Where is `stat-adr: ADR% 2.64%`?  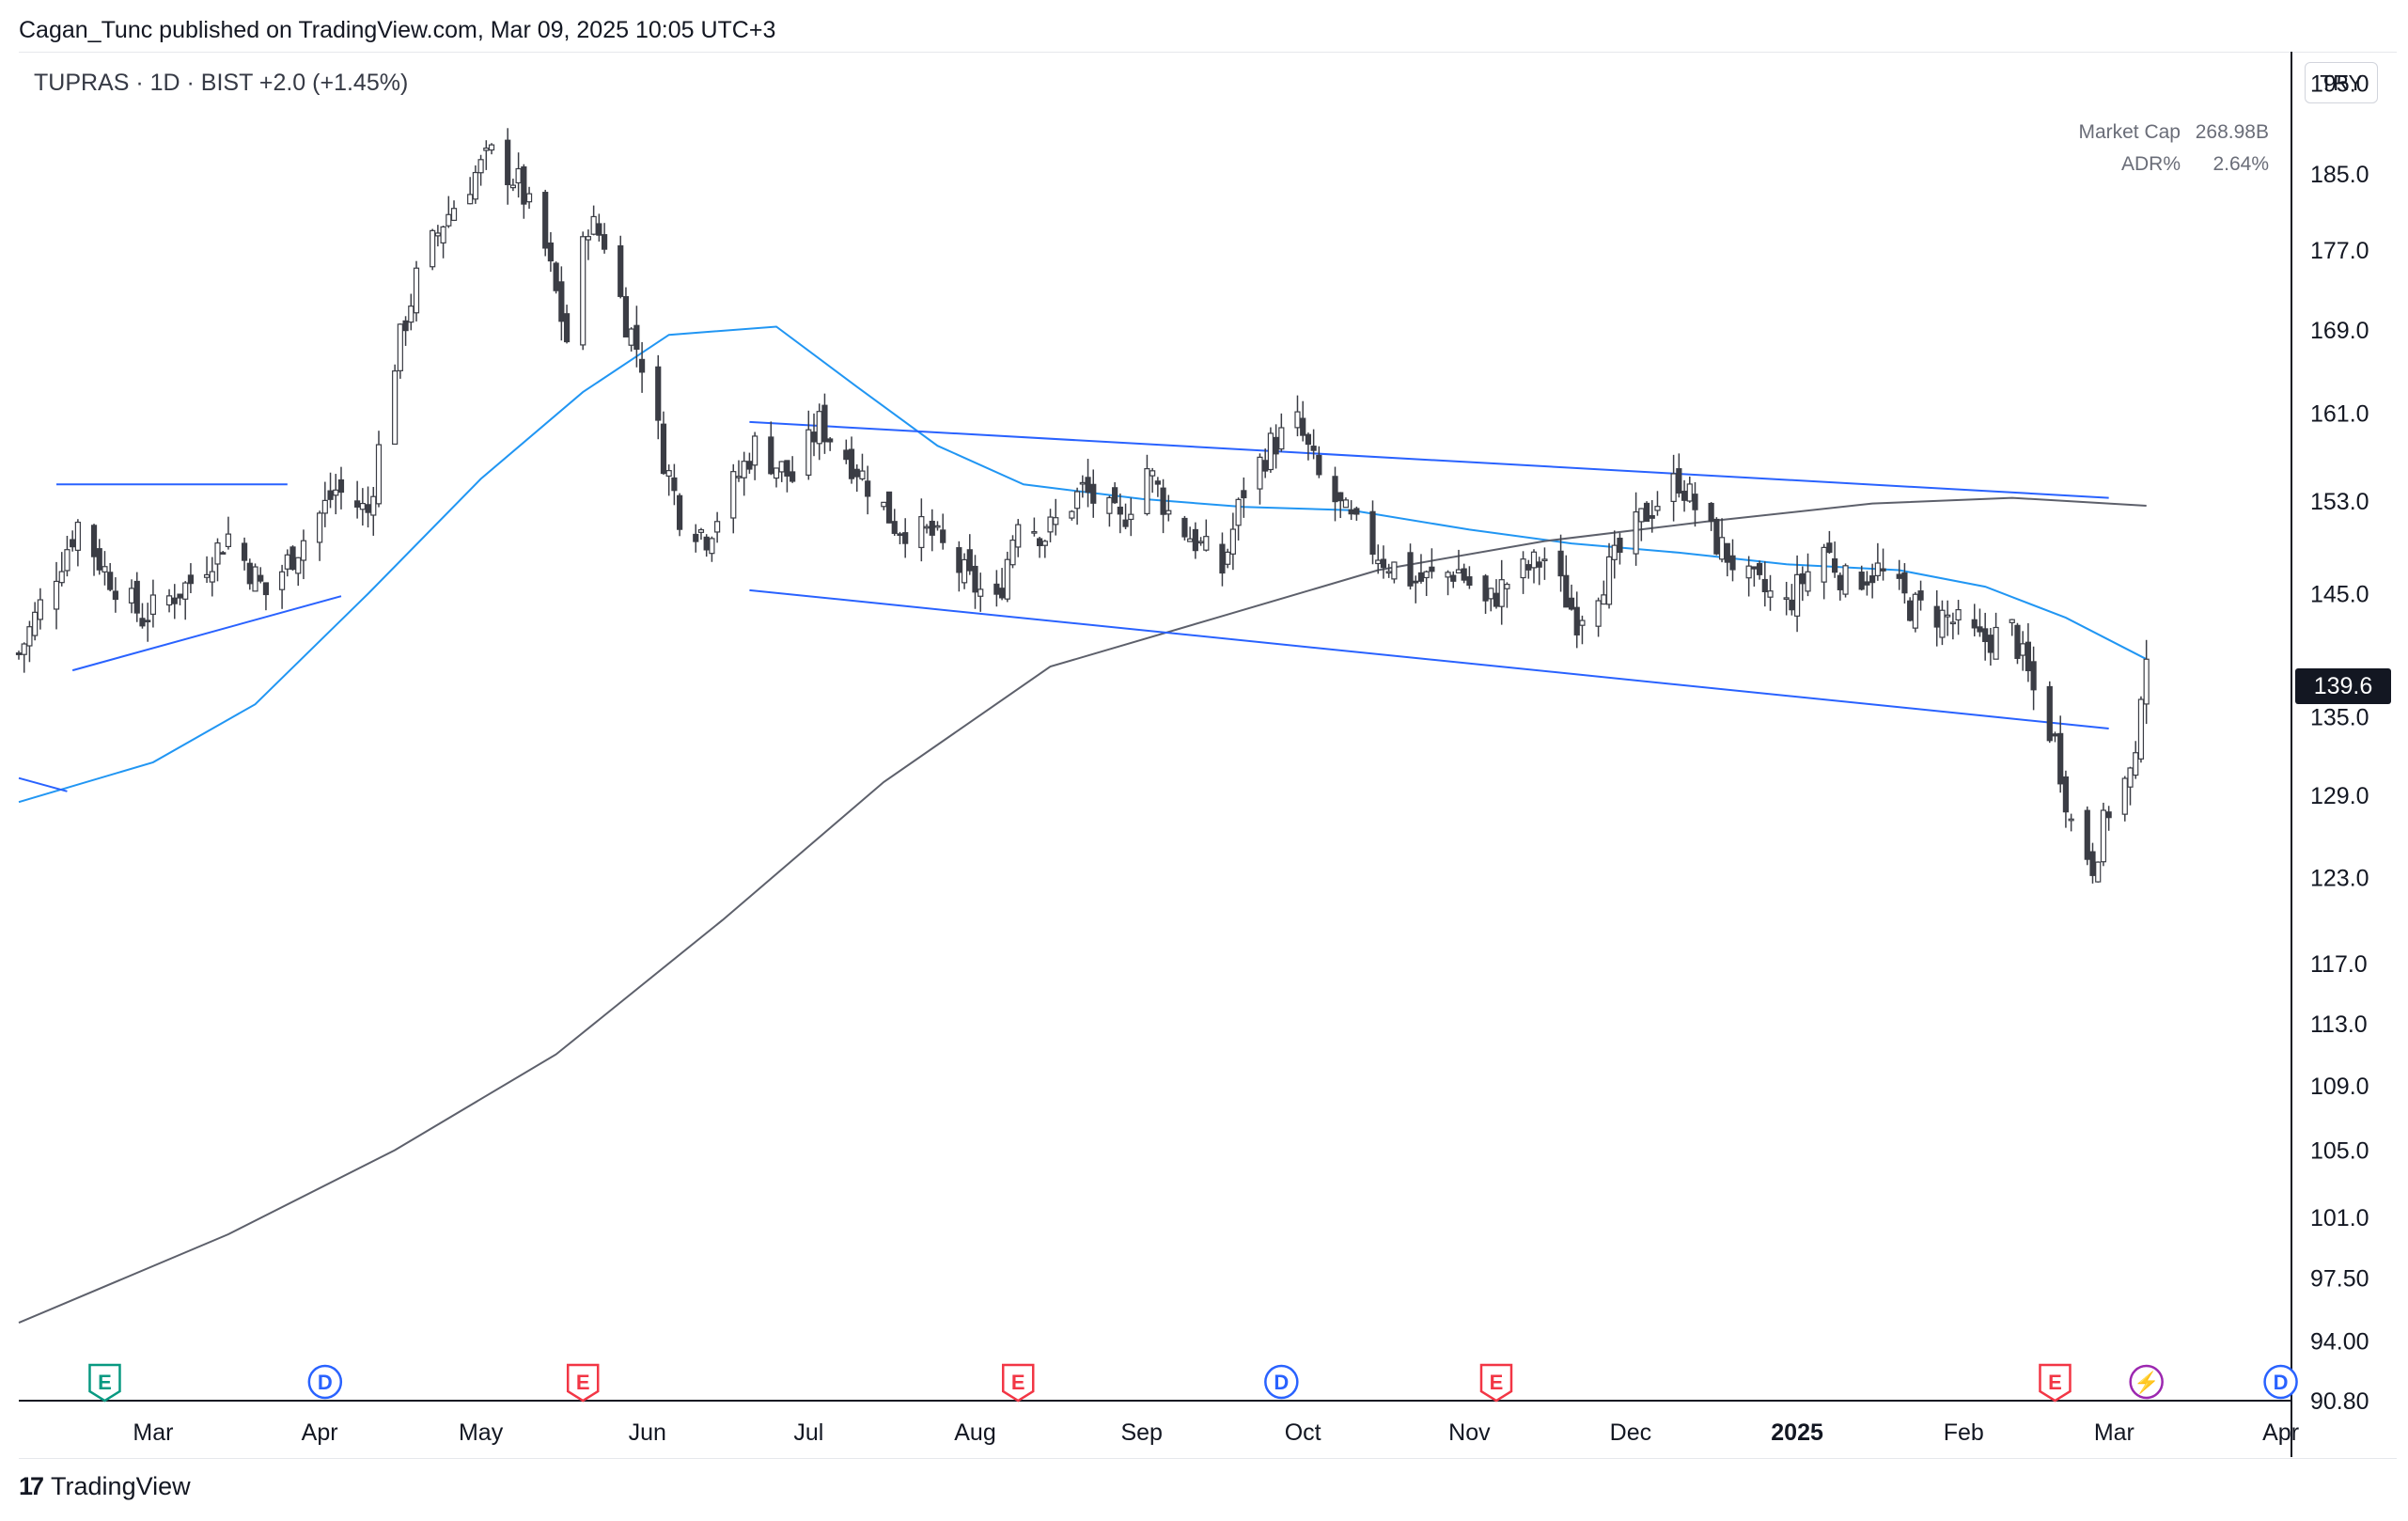 stat-adr: ADR% 2.64% is located at coordinates (2173, 164).